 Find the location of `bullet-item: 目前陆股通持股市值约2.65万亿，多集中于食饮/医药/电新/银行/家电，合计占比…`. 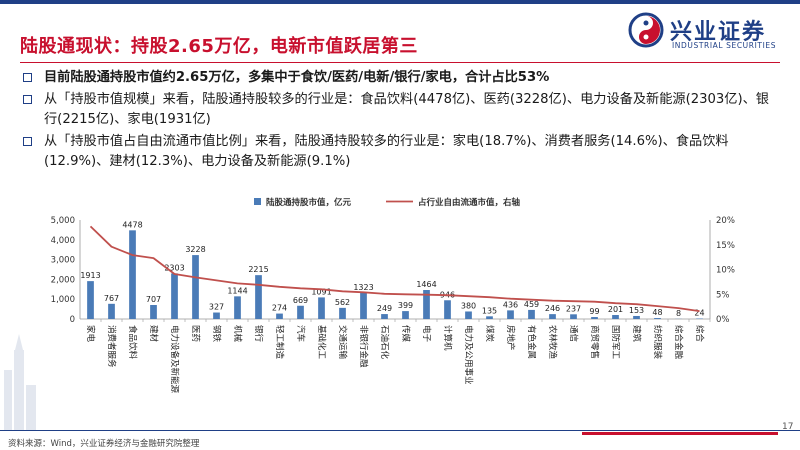

bullet-item: 目前陆股通持股市值约2.65万亿，多集中于食饮/医药/电新/银行/家电，合计占比… is located at coordinates (402, 78).